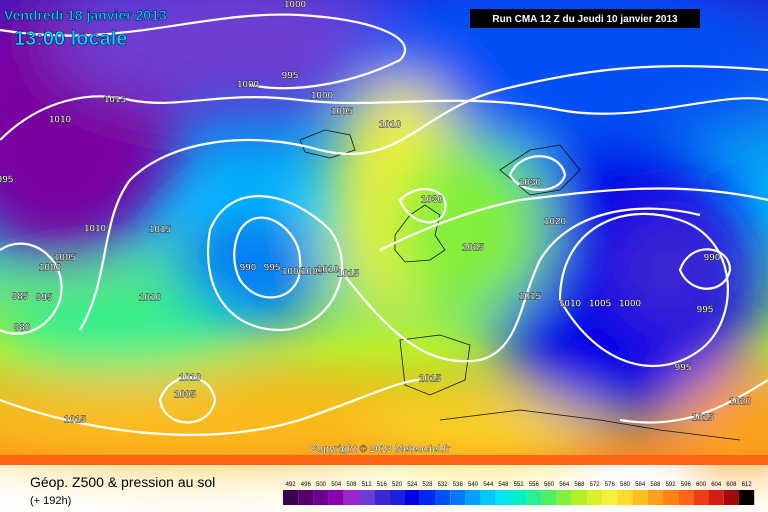 This screenshot has width=768, height=512. Describe the element at coordinates (427, 485) in the screenshot. I see `legend-label: 528` at that location.